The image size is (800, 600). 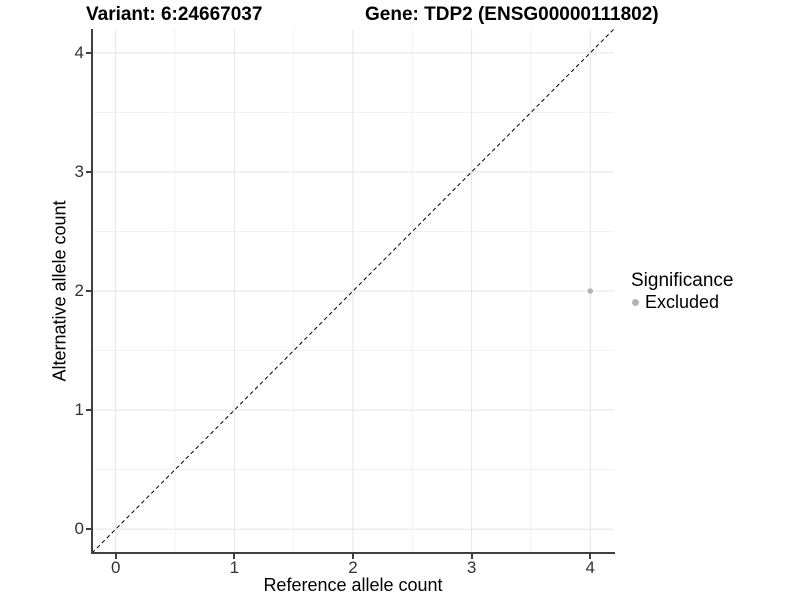 What do you see at coordinates (174, 14) in the screenshot?
I see `plot-title-variant: Variant: 6:24667037` at bounding box center [174, 14].